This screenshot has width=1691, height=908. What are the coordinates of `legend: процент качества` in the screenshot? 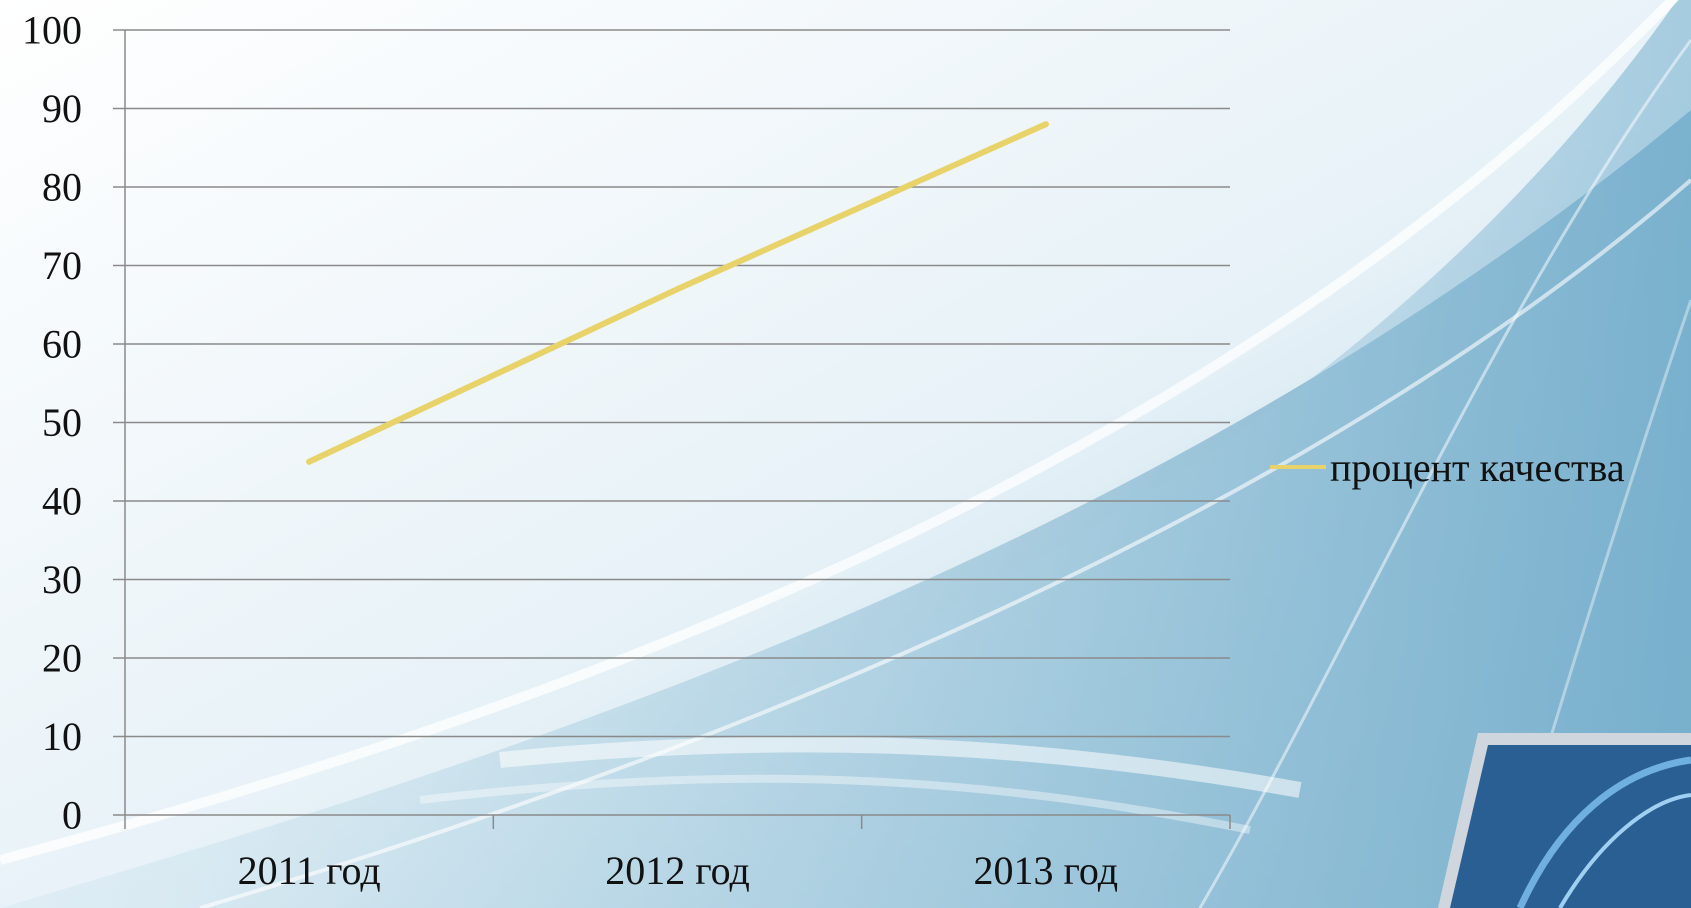 It's located at (1447, 467).